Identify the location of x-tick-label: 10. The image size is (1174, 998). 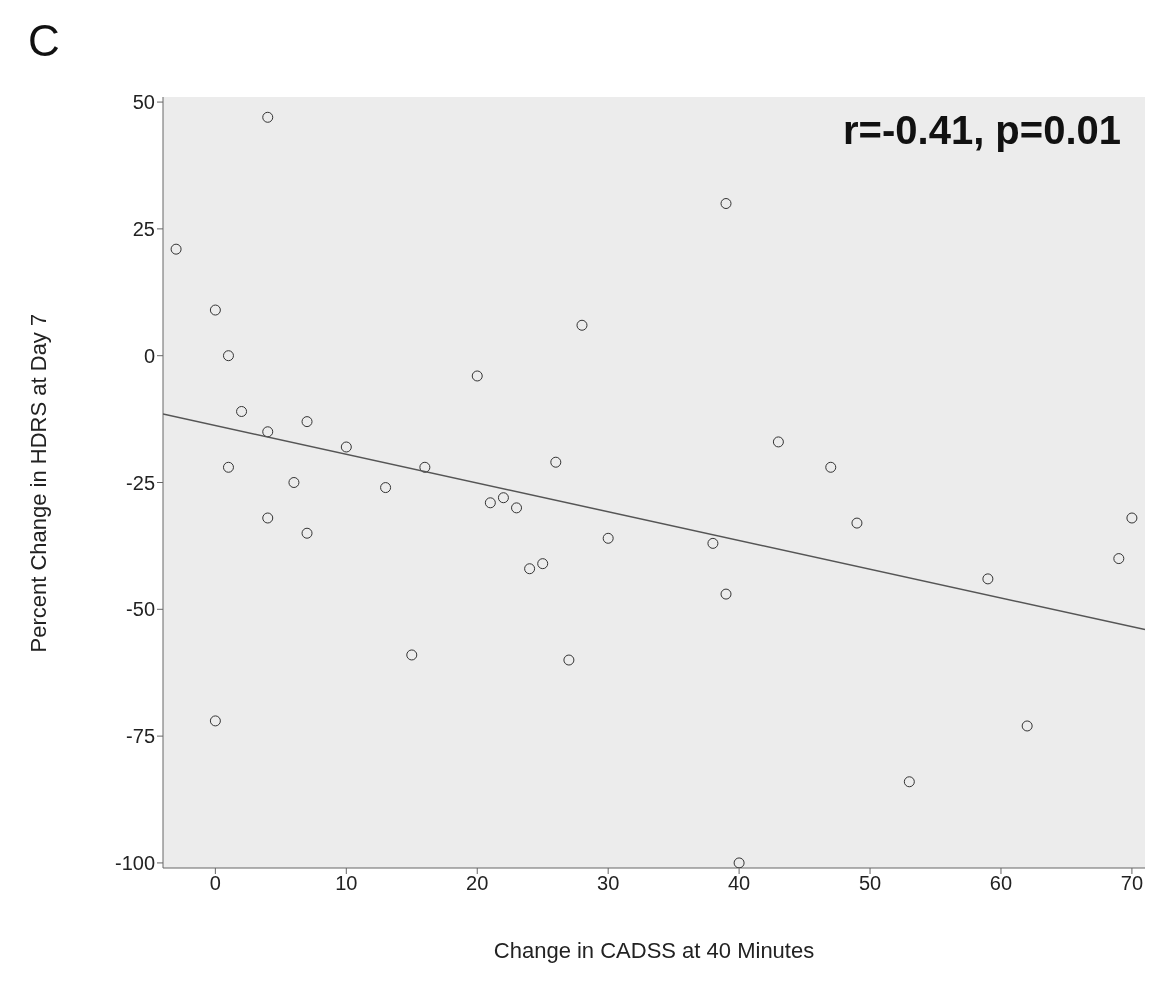
(346, 883).